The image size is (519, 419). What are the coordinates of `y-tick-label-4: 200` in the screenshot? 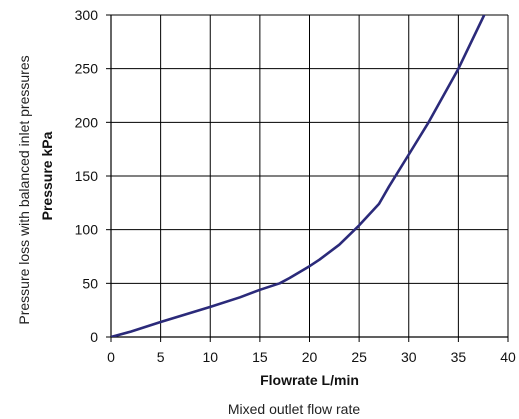 It's located at (87, 122).